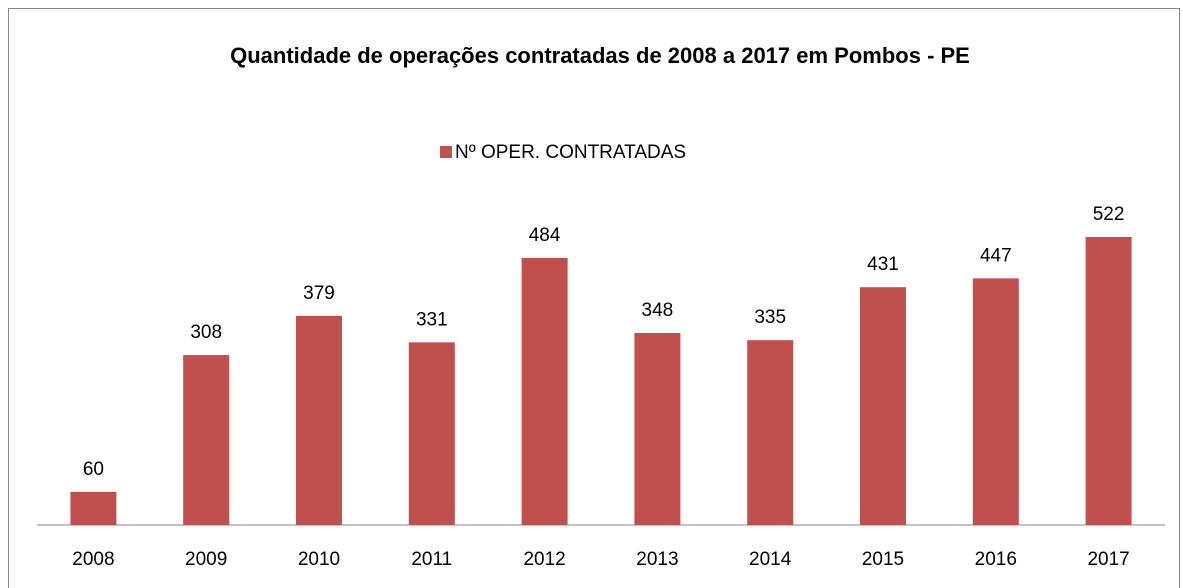 This screenshot has width=1183, height=588. I want to click on x-tick-label: 2011, so click(431, 559).